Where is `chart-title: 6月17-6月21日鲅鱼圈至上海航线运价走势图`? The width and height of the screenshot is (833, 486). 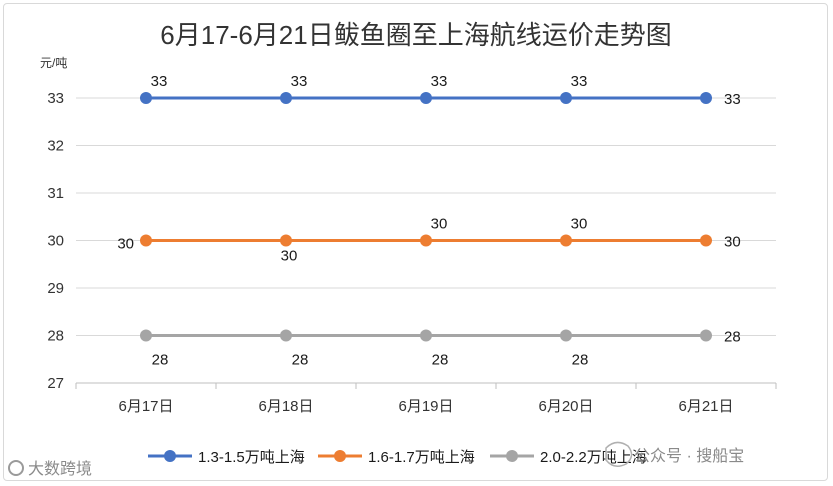
chart-title: 6月17-6月21日鲅鱼圈至上海航线运价走势图 is located at coordinates (415, 35).